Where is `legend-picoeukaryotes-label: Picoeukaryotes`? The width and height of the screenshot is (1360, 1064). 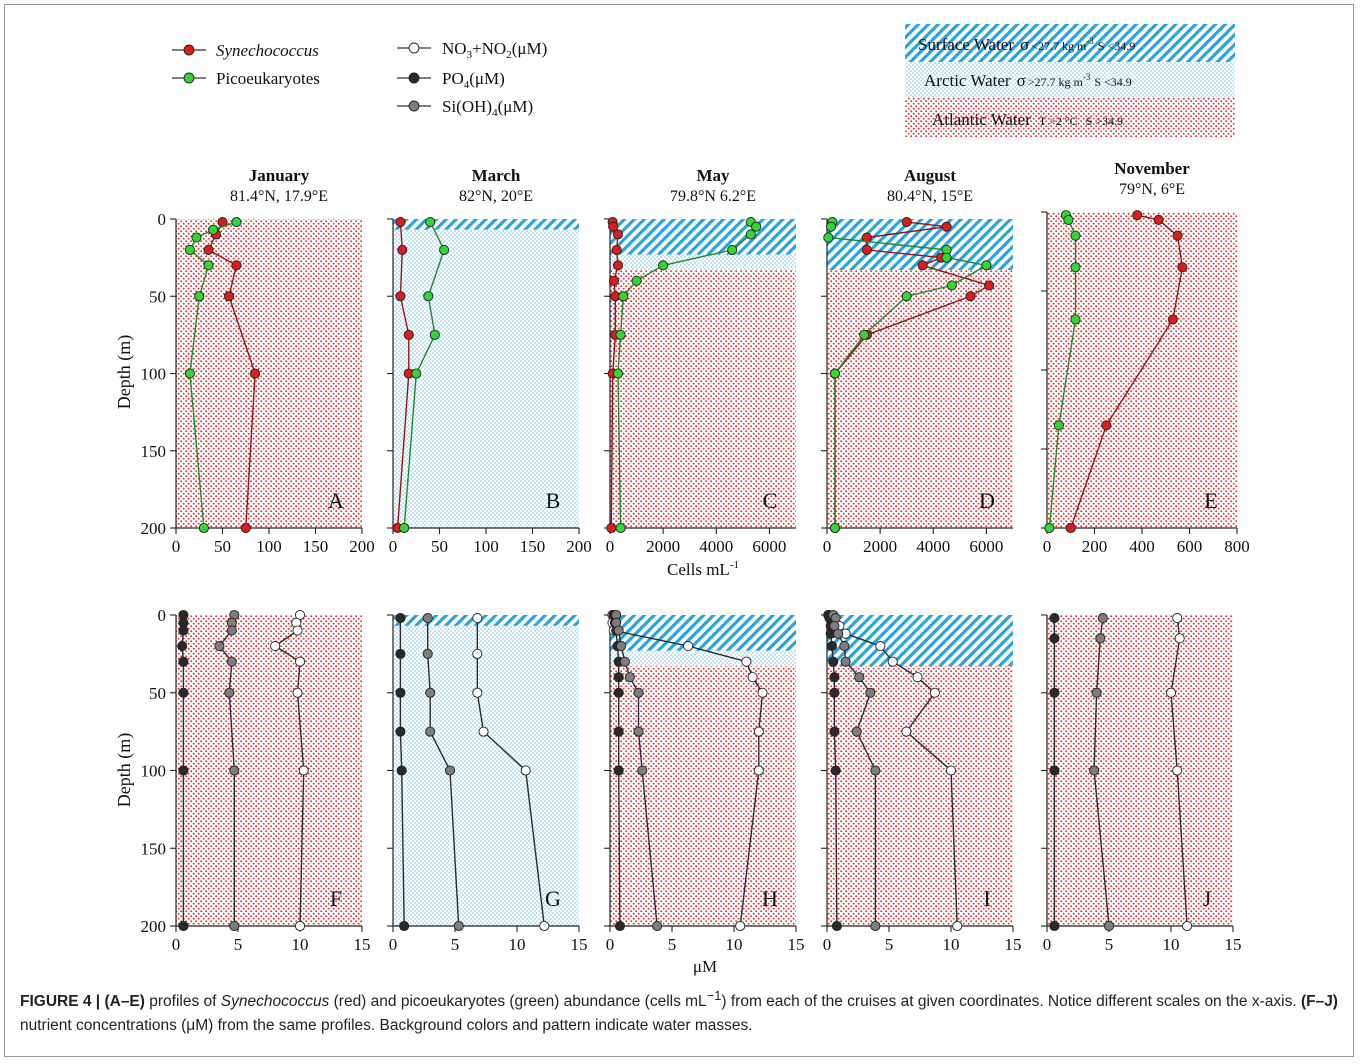 legend-picoeukaryotes-label: Picoeukaryotes is located at coordinates (268, 78).